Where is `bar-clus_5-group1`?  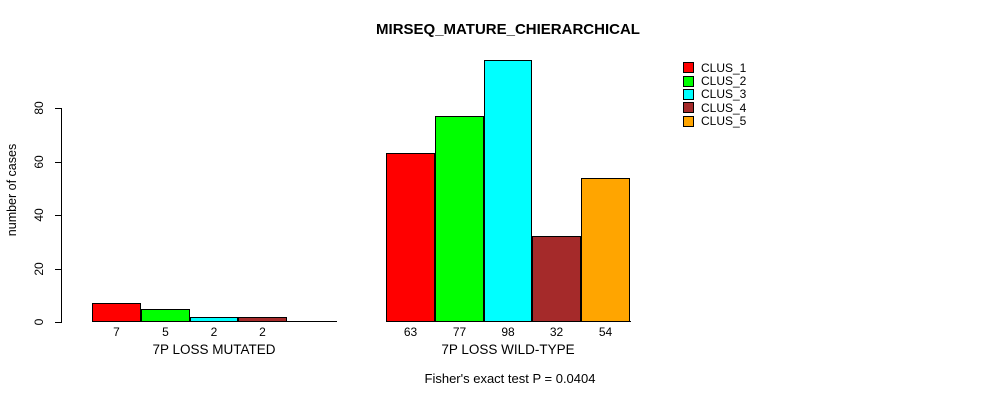 bar-clus_5-group1 is located at coordinates (605, 250).